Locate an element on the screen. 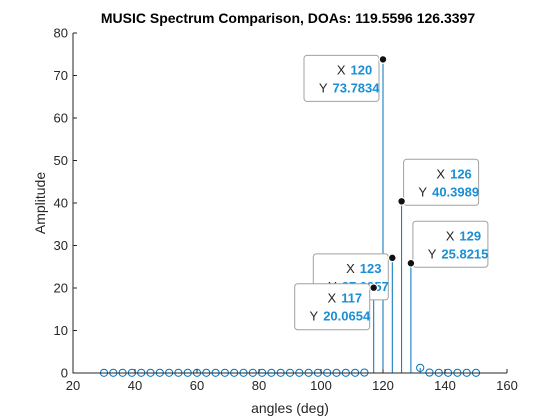 The image size is (560, 420). datatip-y-value: 73.7834 is located at coordinates (357, 87).